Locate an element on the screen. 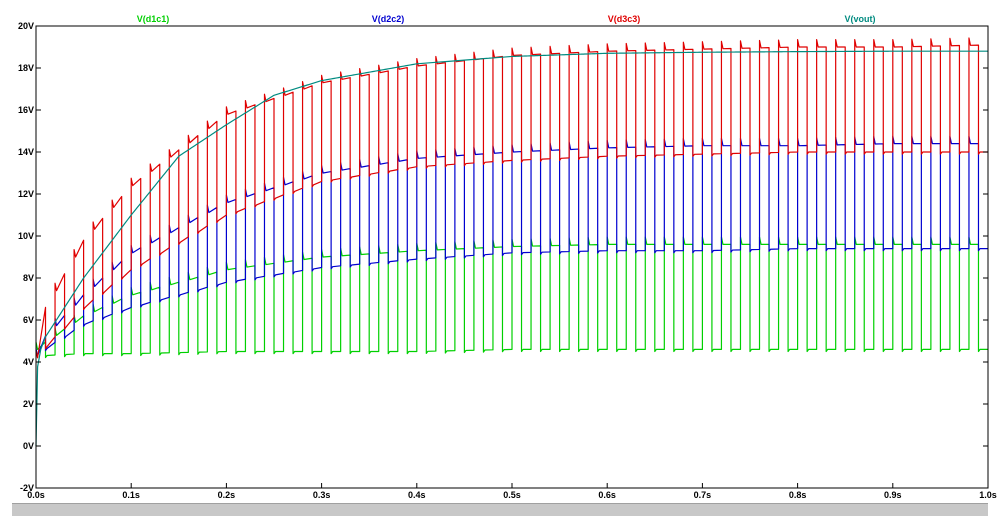  legend-entry: V(d3c3) is located at coordinates (624, 19).